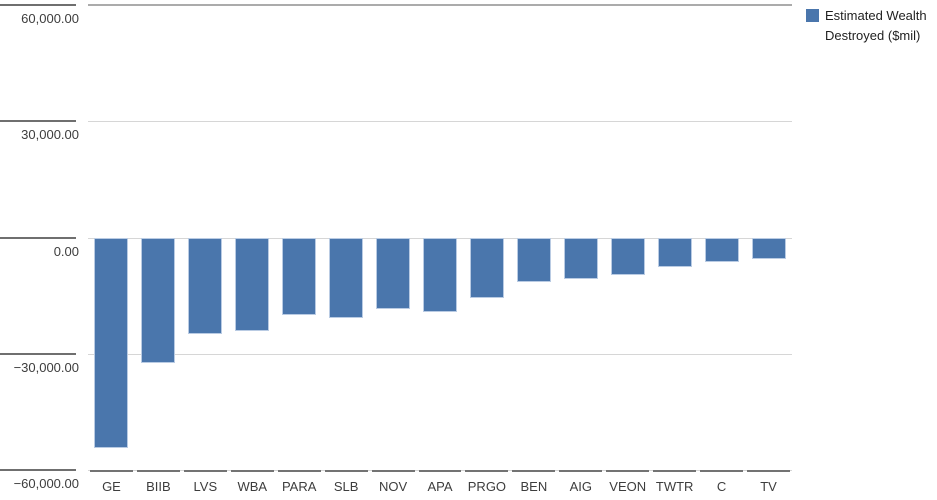 The height and width of the screenshot is (500, 937). What do you see at coordinates (627, 256) in the screenshot?
I see `bar-VEON` at bounding box center [627, 256].